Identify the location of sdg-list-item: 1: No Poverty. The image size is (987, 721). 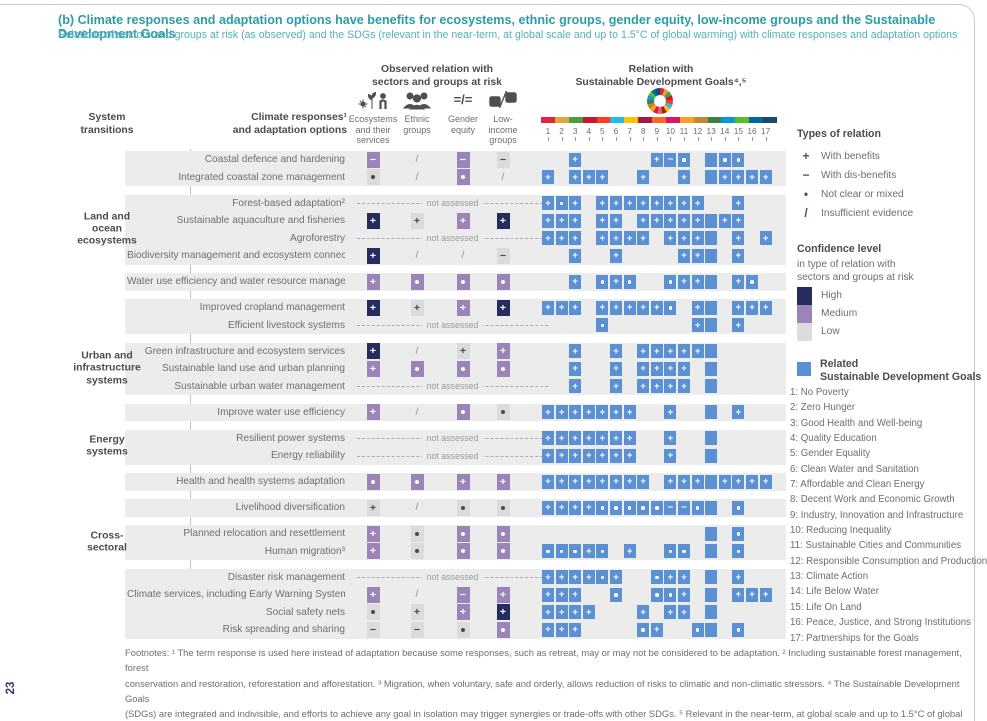
(819, 392).